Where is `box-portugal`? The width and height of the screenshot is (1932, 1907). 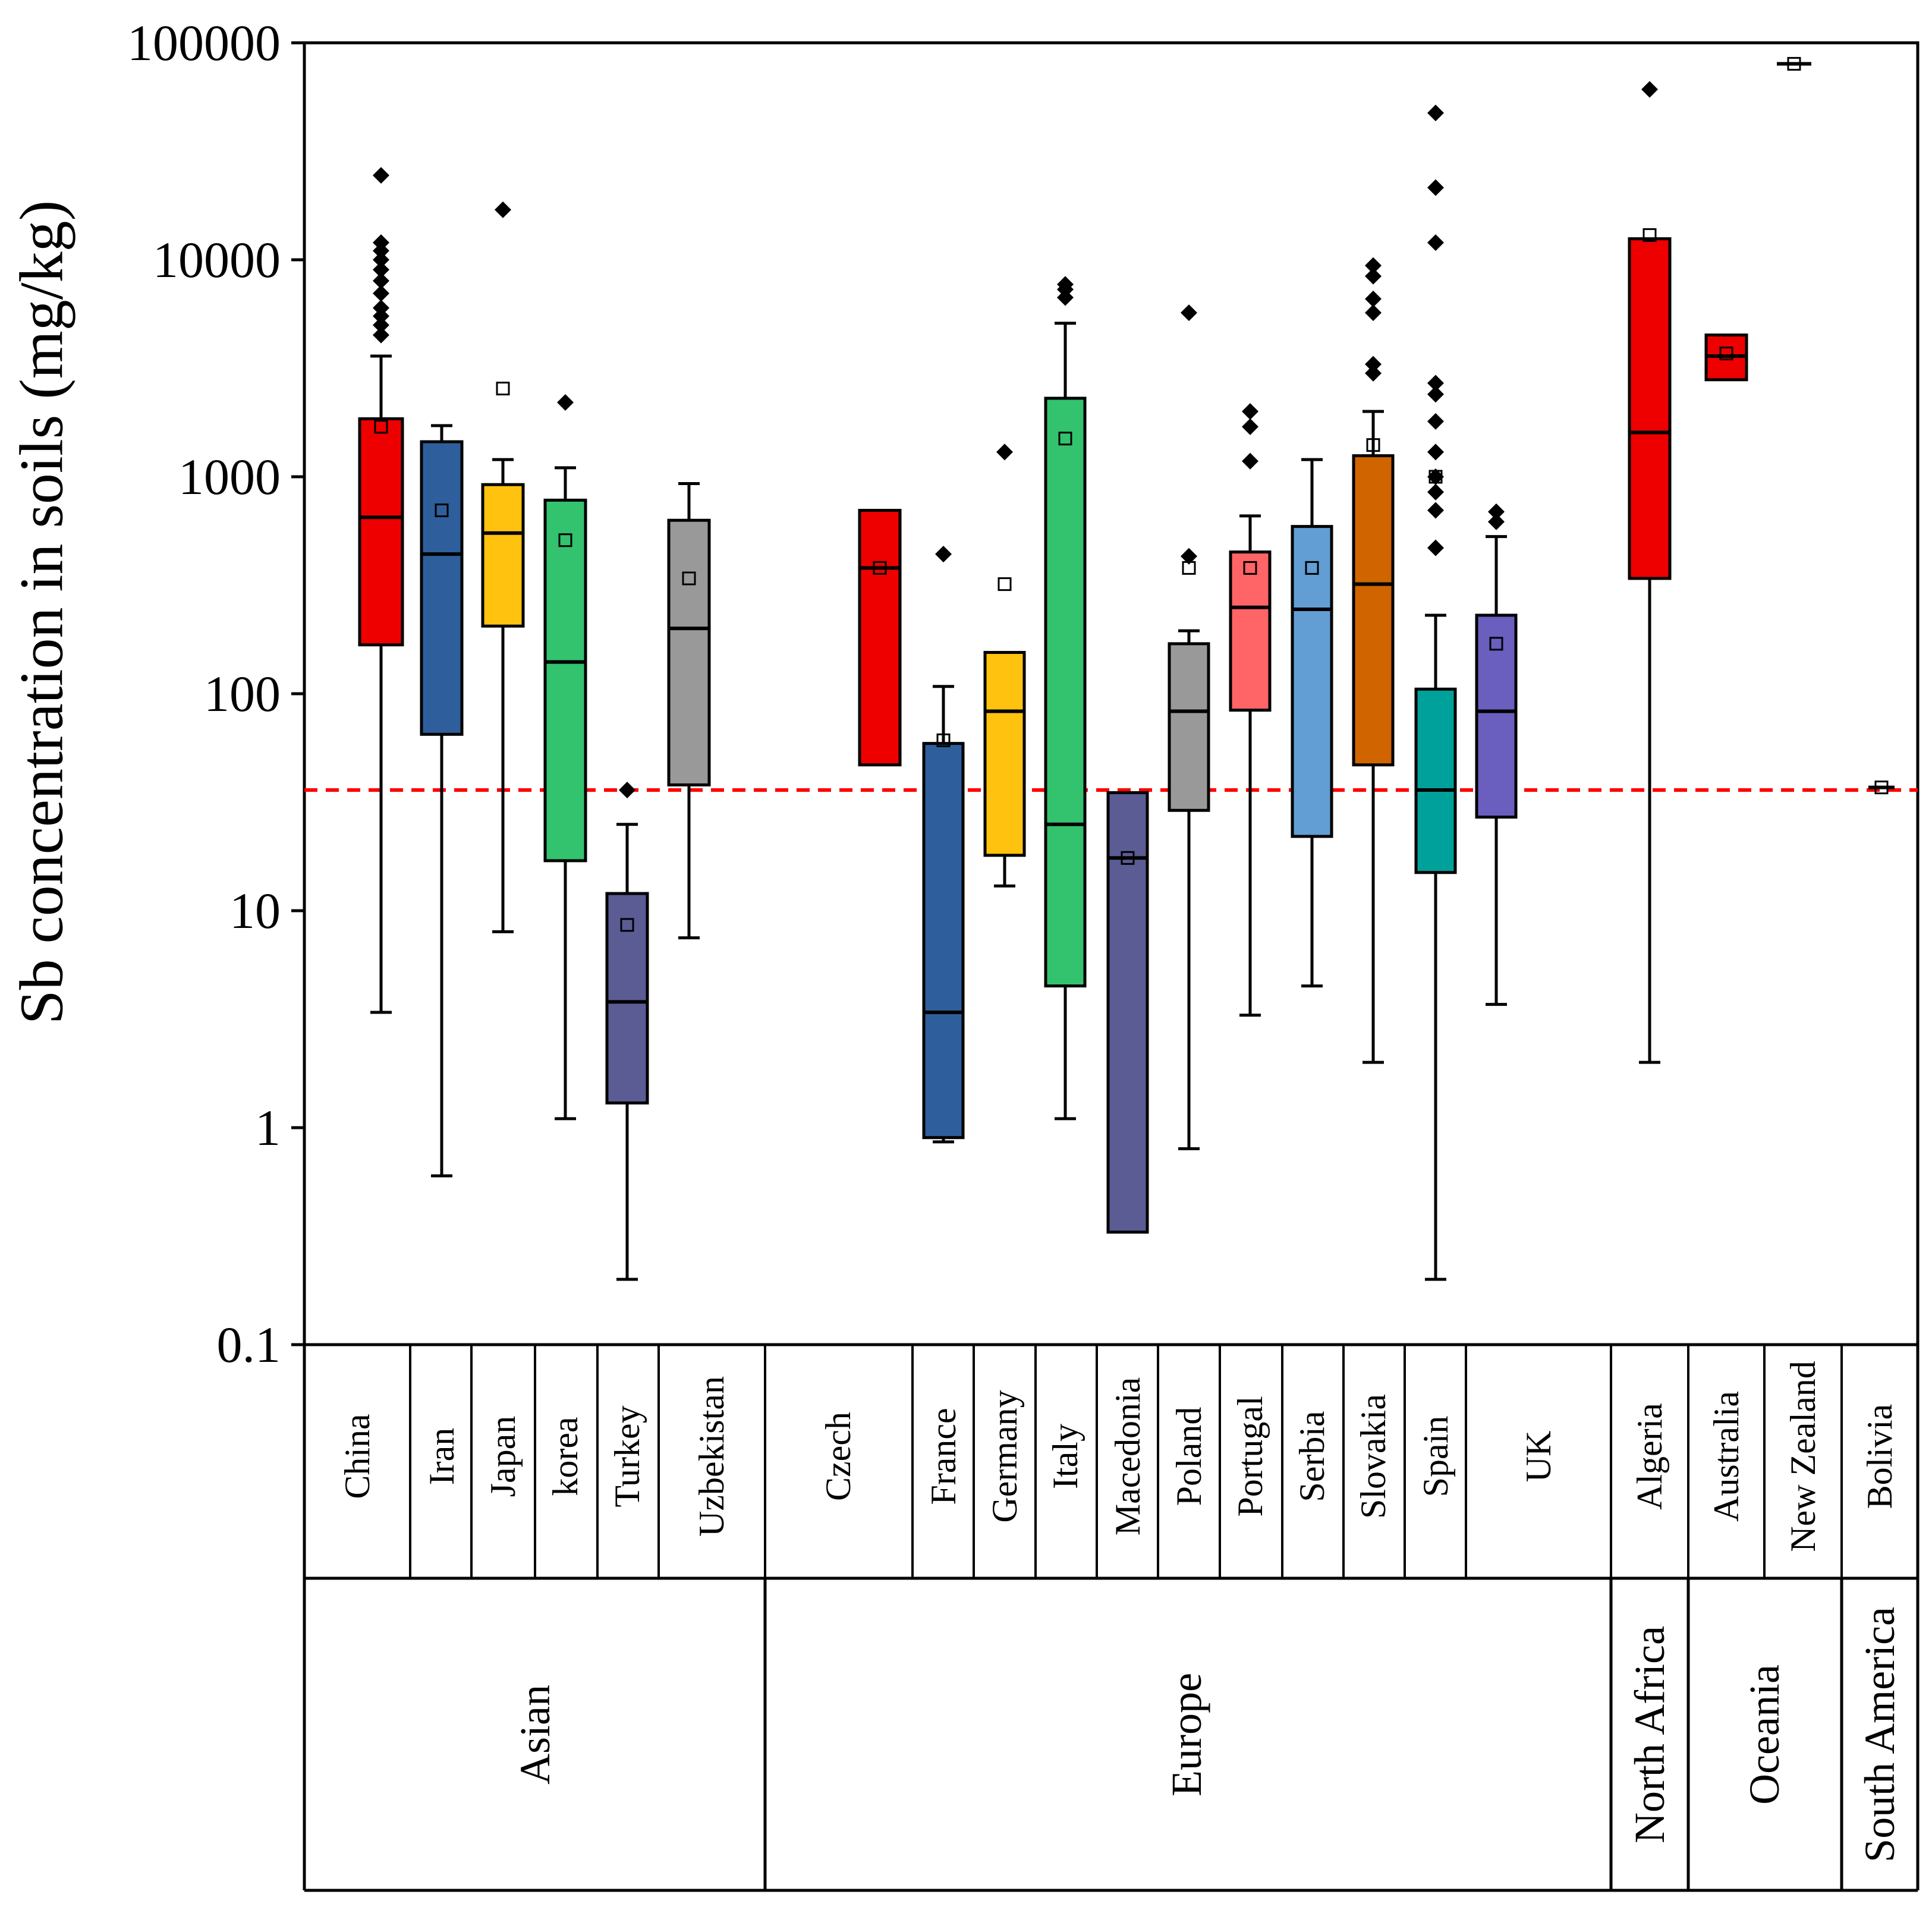
box-portugal is located at coordinates (1250, 631).